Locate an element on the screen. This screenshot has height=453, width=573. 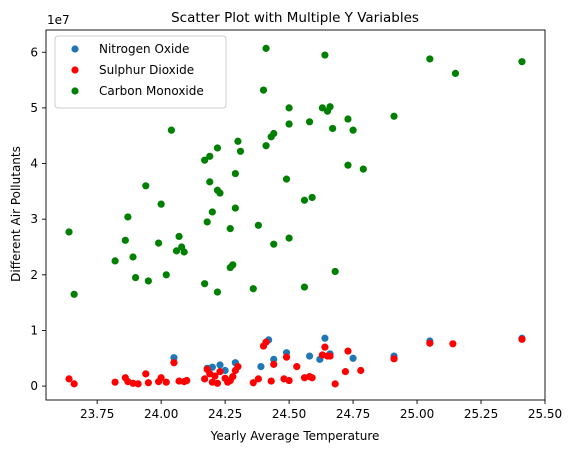
y-offset-label: 1e7 is located at coordinates (58, 20).